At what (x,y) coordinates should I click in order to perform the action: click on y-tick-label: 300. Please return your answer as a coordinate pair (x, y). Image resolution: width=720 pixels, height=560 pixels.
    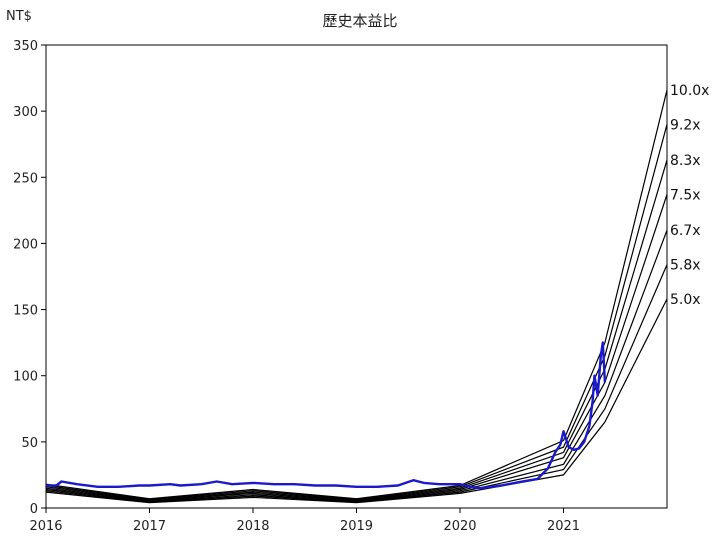
    Looking at the image, I should click on (25, 112).